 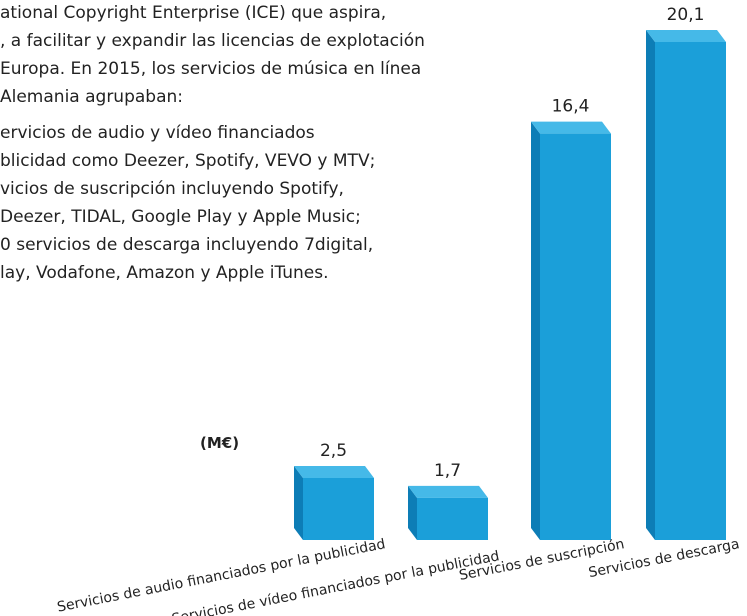 I want to click on value-label: 20,1, so click(x=686, y=15).